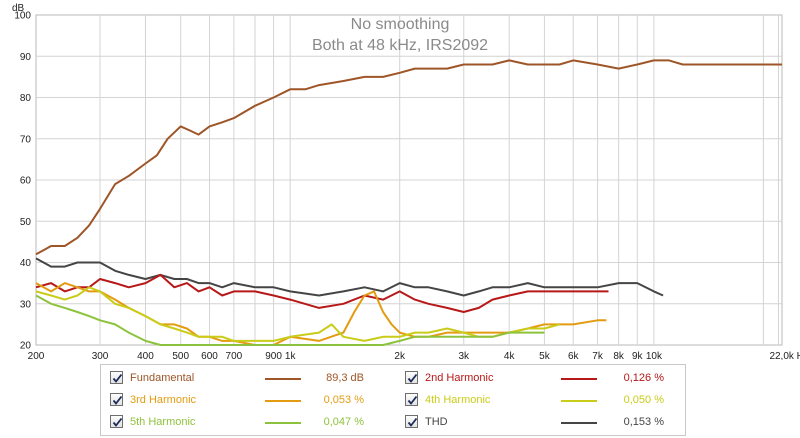 The width and height of the screenshot is (800, 438). I want to click on chart-title: No smoothing, so click(400, 24).